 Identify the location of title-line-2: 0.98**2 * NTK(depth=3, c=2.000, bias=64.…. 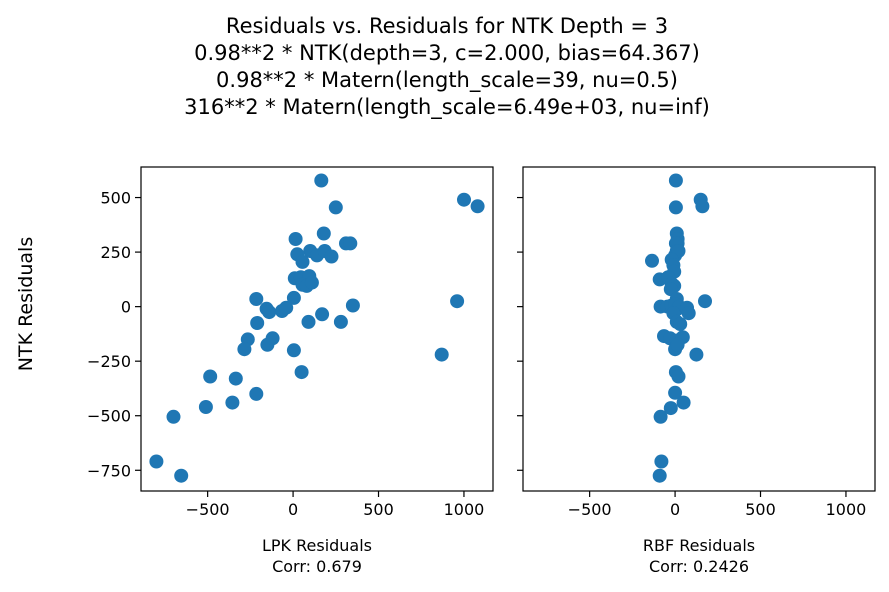
(447, 53).